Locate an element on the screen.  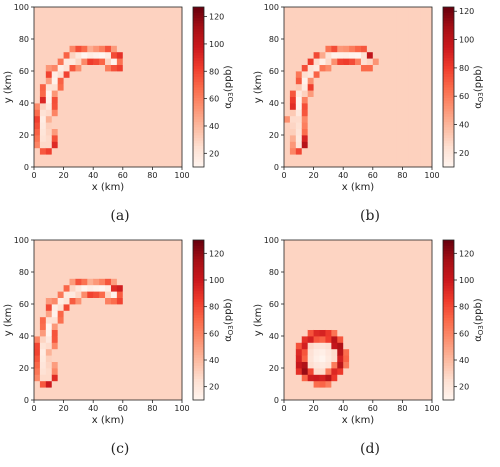
colorbar-tick-label: 60 is located at coordinates (464, 96).